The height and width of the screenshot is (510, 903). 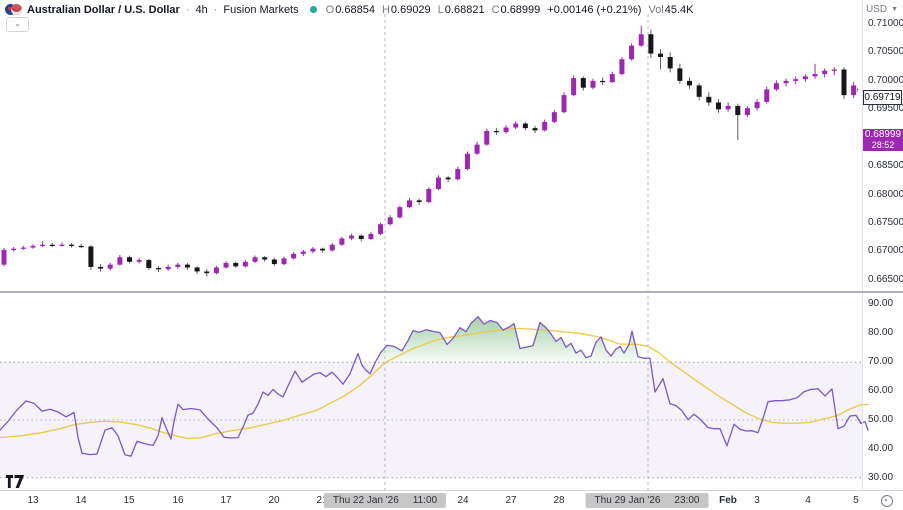 I want to click on legend-collapse-button: ⌄, so click(x=17, y=24).